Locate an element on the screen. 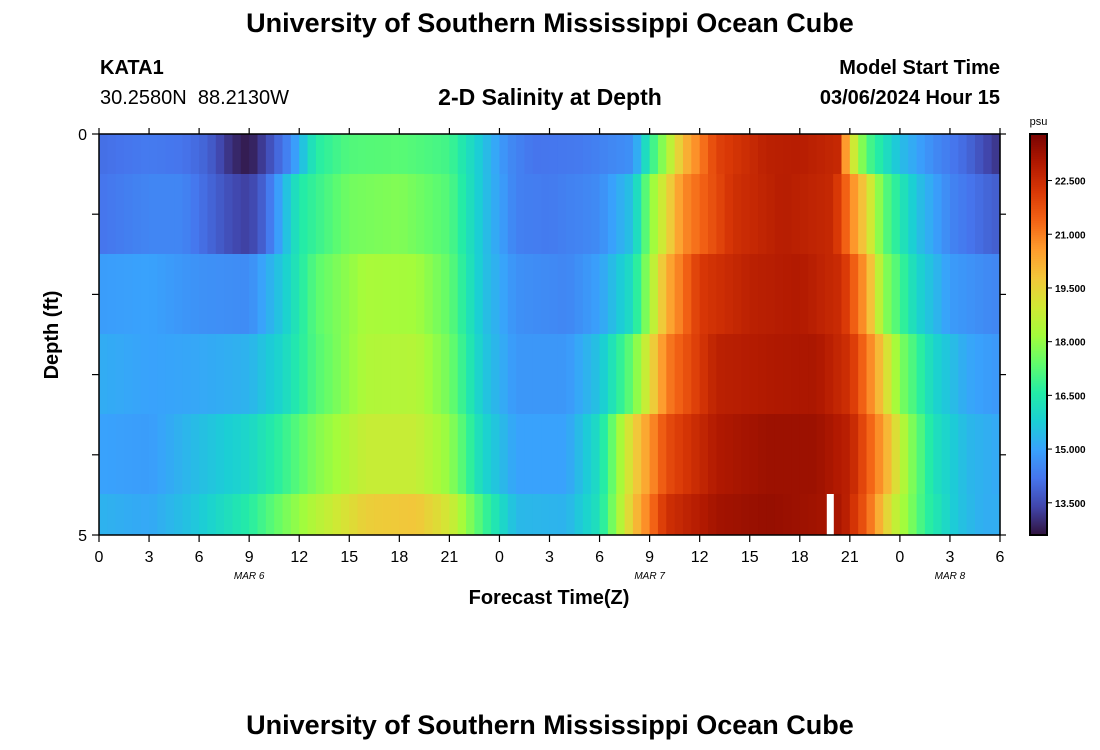 This screenshot has width=1100, height=750. date-label: MAR 6 is located at coordinates (249, 576).